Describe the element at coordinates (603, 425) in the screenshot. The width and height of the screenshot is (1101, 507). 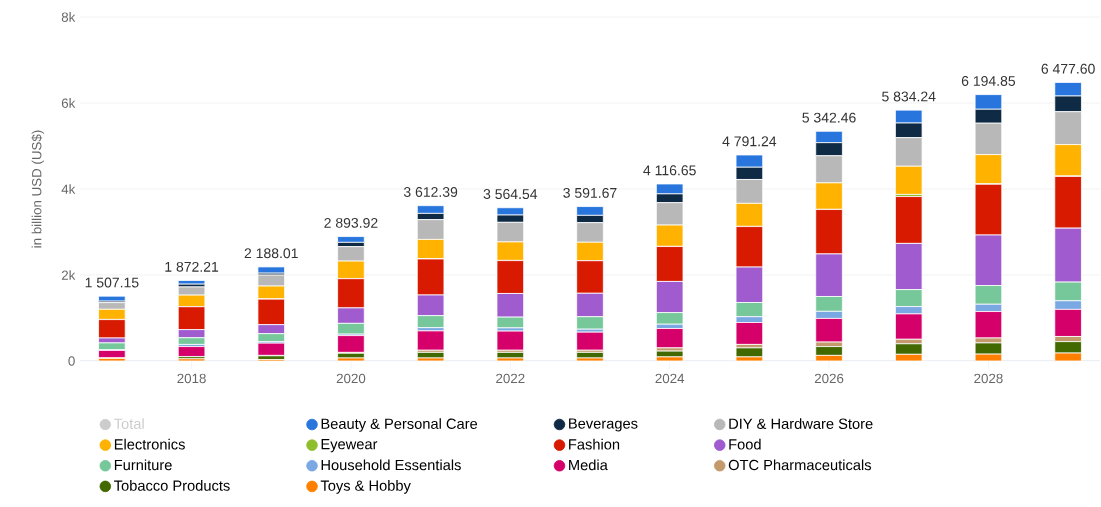
I see `legend-label: Beverages` at that location.